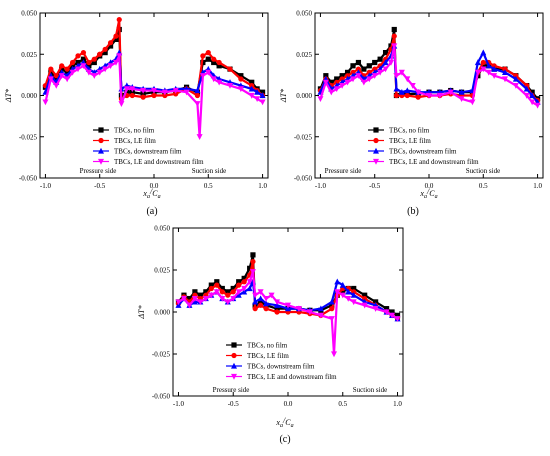  Describe the element at coordinates (29, 14) in the screenshot. I see `y-tick-label: 0.050` at that location.